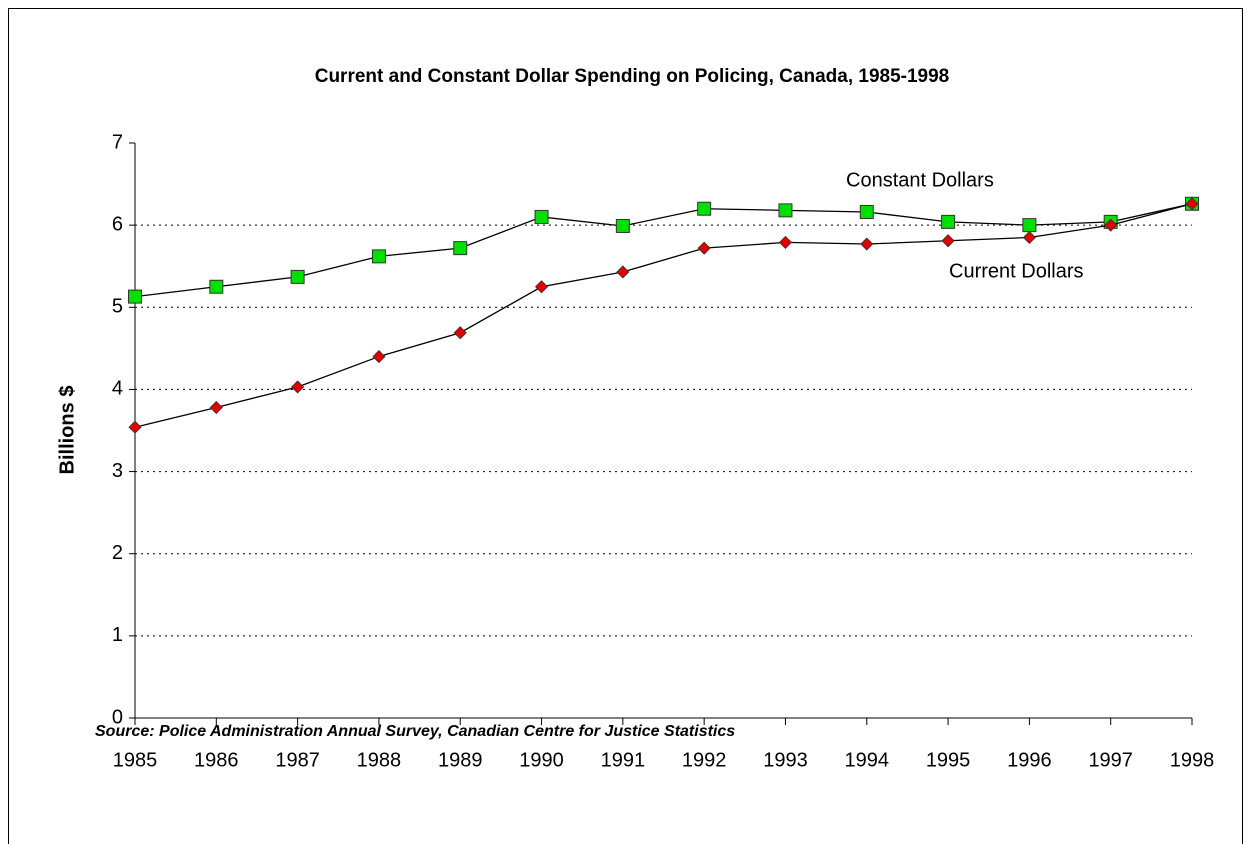  Describe the element at coordinates (1110, 760) in the screenshot. I see `x-tick-label: 1997` at that location.